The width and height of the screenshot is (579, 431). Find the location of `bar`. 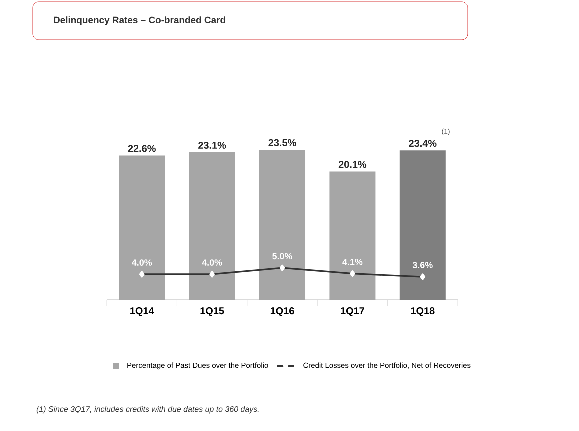

bar is located at coordinates (423, 225).